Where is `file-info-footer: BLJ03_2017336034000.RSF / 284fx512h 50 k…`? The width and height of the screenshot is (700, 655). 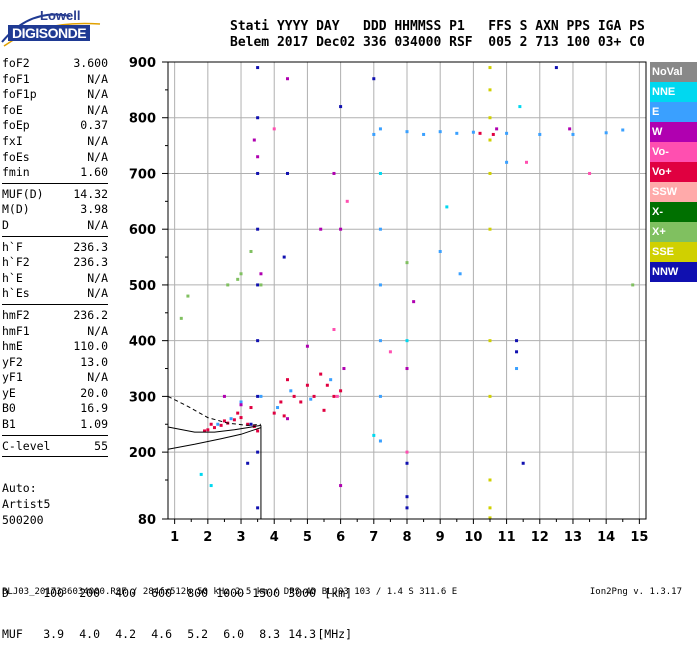
file-info-footer: BLJ03_2017336034000.RSF / 284fx512h 50 k… is located at coordinates (230, 592).